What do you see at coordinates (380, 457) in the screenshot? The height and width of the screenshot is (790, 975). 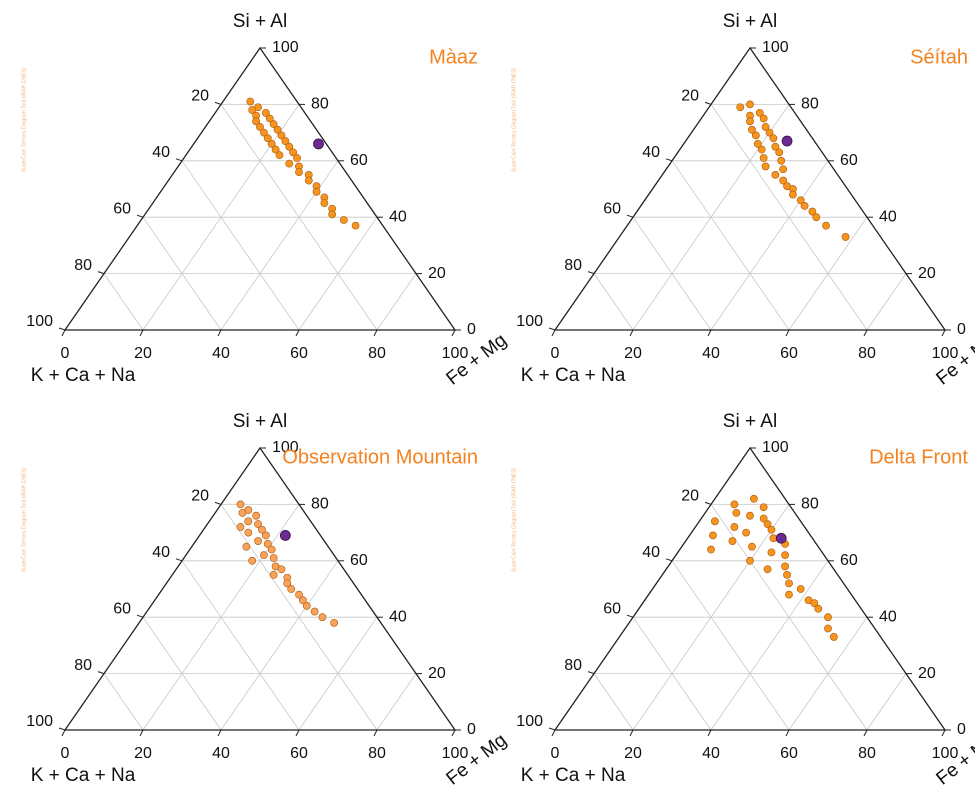 I see `panel-title: Observation Mountain` at bounding box center [380, 457].